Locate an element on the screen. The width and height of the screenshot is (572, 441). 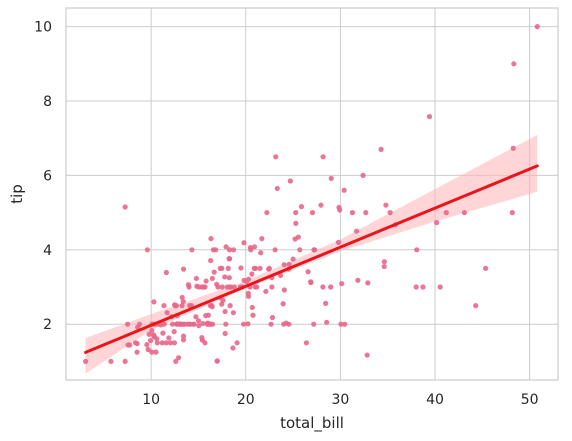
y-tick-label: 2 is located at coordinates (47, 325).